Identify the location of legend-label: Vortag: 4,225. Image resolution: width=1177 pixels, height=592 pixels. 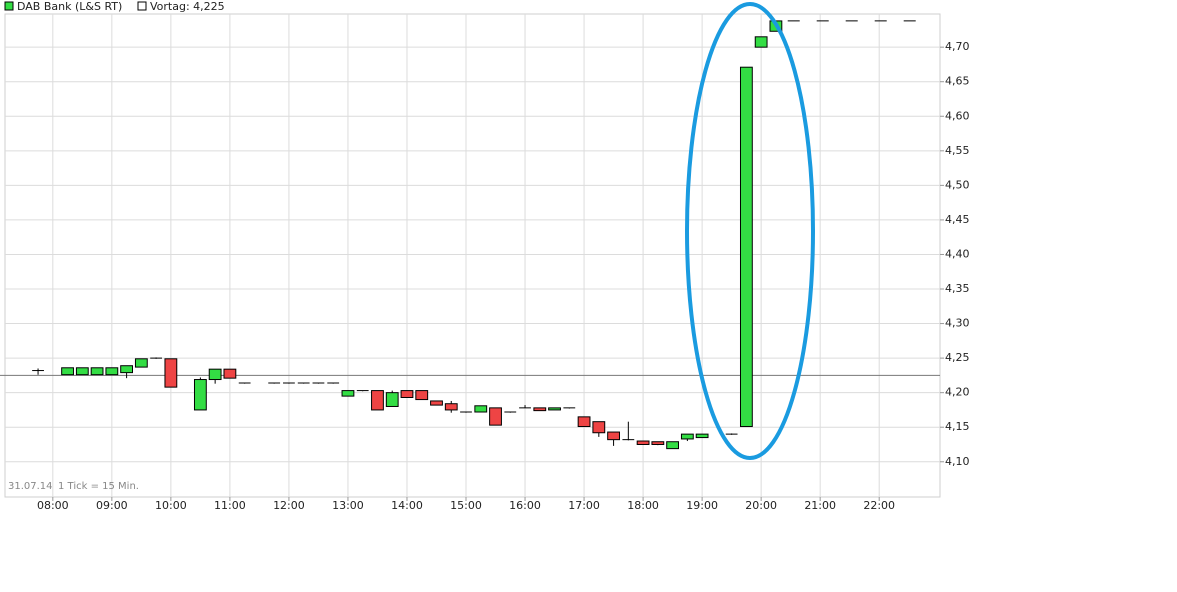
(187, 6).